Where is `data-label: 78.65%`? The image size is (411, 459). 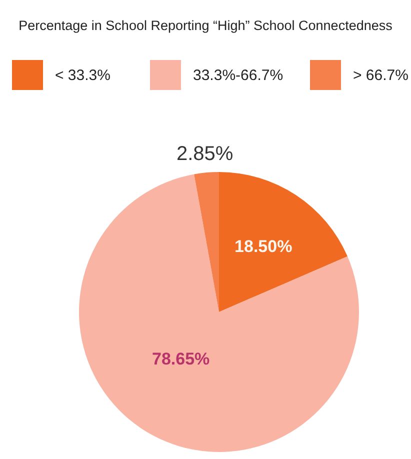
data-label: 78.65% is located at coordinates (181, 358).